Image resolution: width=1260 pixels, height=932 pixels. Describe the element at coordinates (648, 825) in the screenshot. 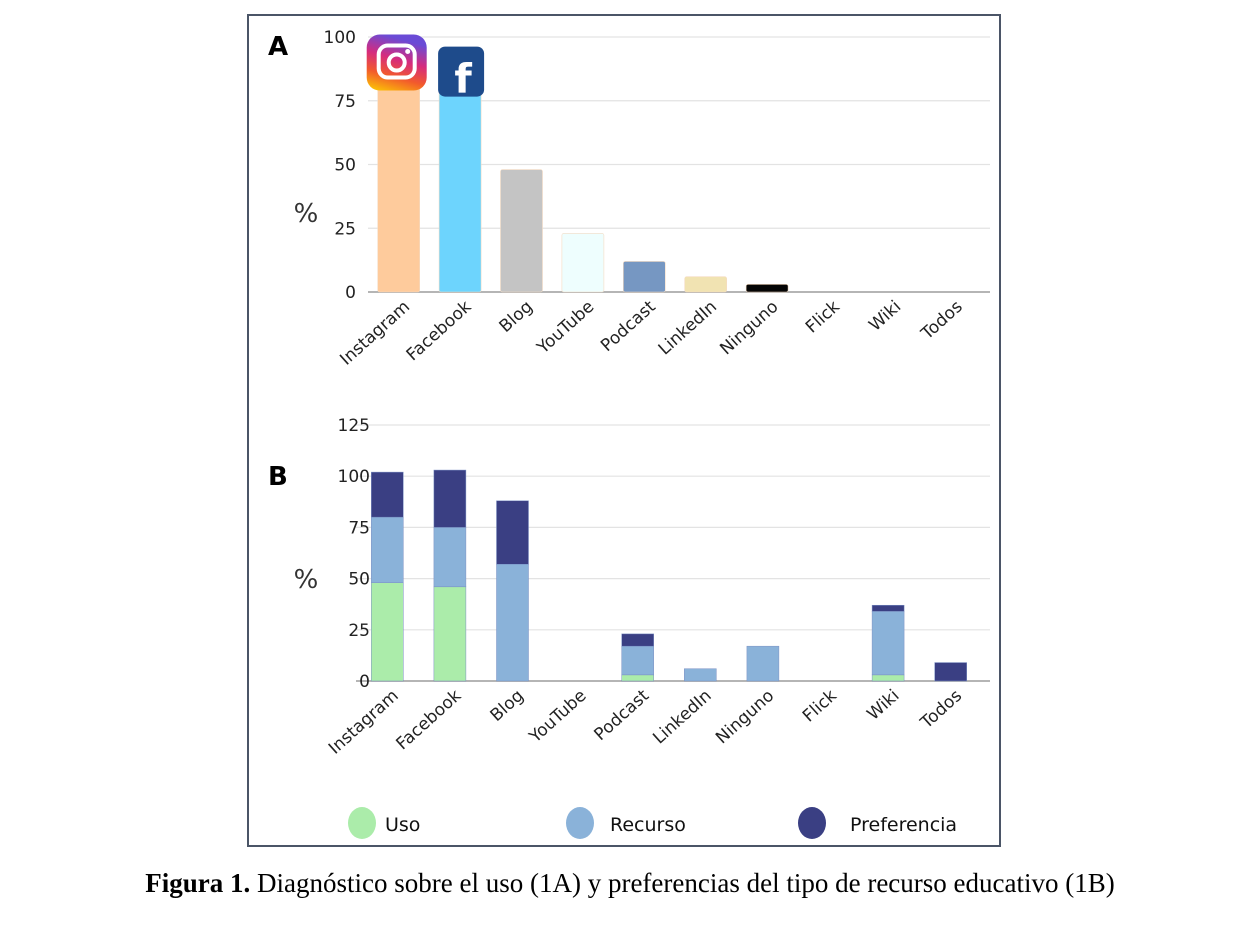

I see `legend-label-recurso: Recurso` at that location.